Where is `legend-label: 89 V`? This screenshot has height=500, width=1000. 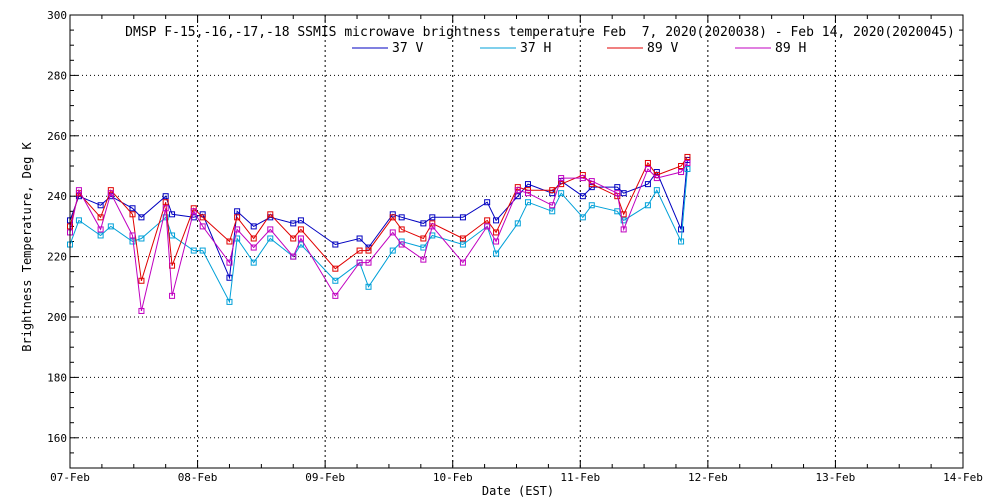 legend-label: 89 V is located at coordinates (662, 48).